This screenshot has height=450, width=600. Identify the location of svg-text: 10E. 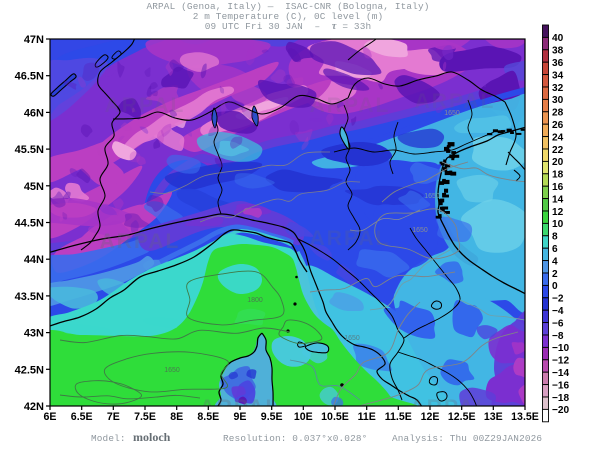
(303, 417).